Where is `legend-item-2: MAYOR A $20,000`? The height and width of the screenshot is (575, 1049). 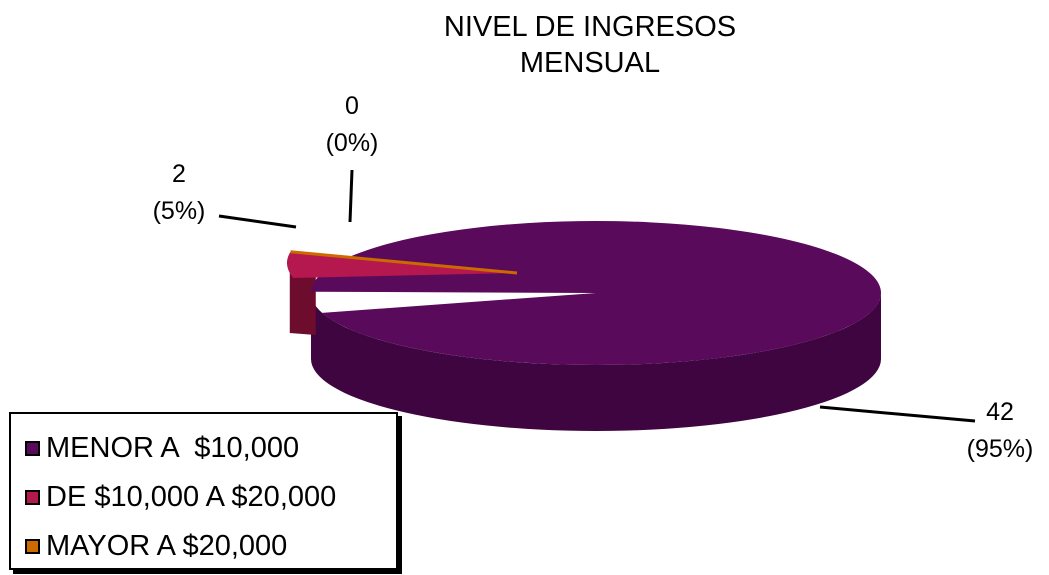
legend-item-2: MAYOR A $20,000 is located at coordinates (156, 546).